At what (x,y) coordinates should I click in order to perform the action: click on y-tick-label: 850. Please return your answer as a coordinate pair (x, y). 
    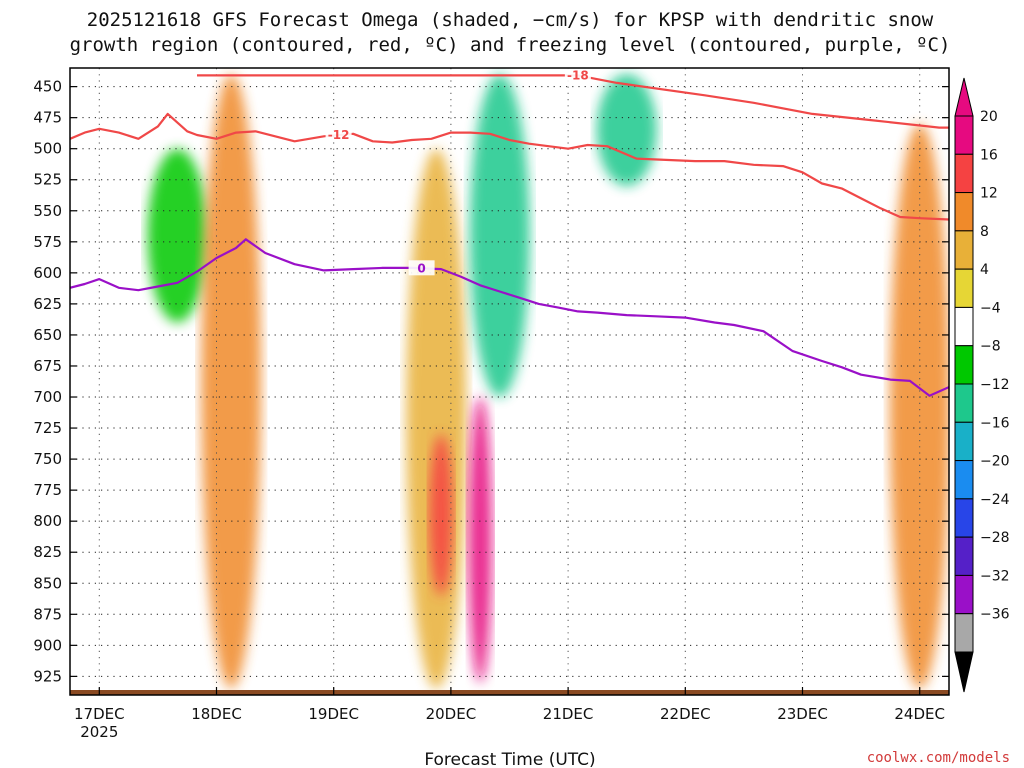
    Looking at the image, I should click on (47, 583).